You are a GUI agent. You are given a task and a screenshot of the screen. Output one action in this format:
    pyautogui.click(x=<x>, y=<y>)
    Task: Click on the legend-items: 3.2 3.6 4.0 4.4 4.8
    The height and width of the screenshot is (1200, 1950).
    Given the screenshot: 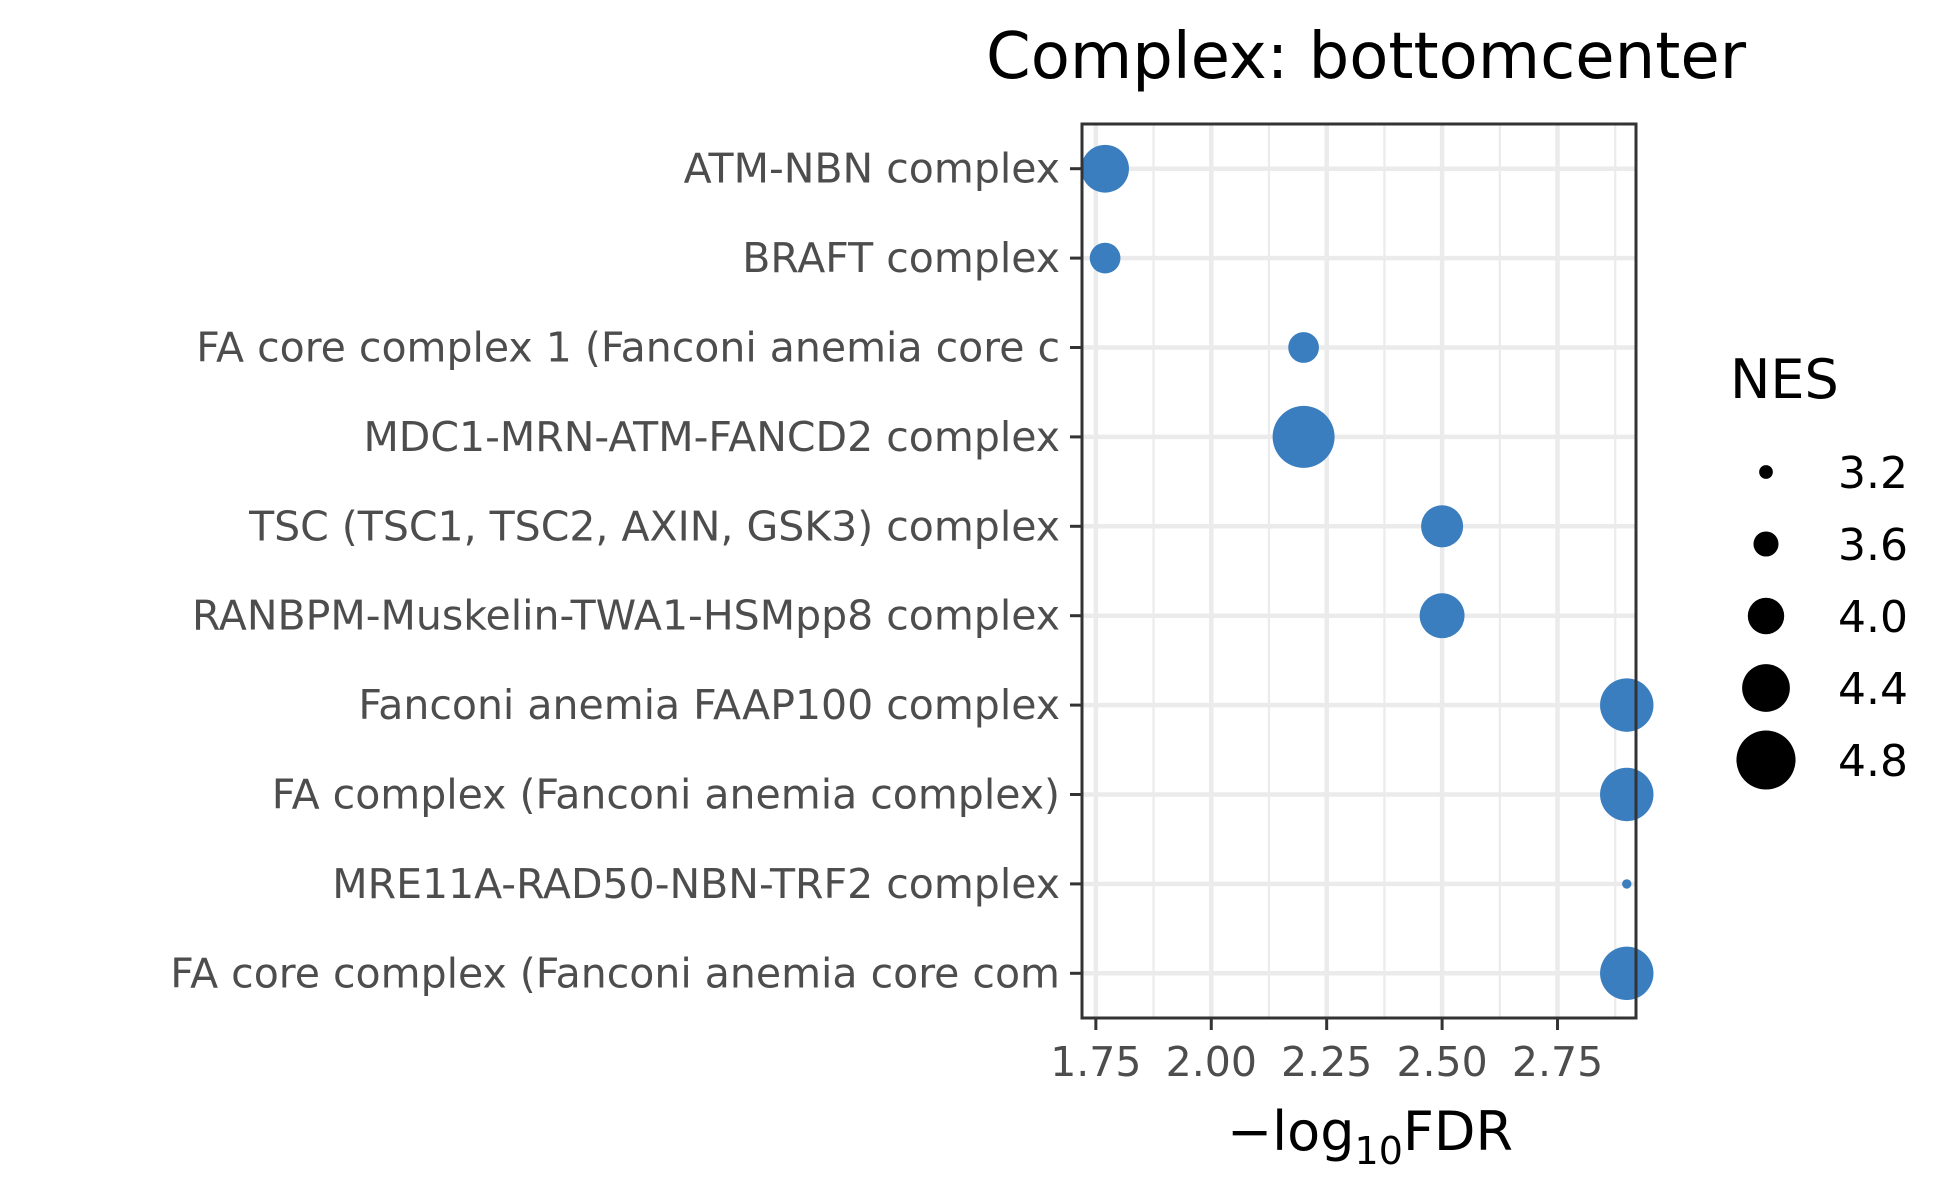 What is the action you would take?
    pyautogui.click(x=1822, y=619)
    